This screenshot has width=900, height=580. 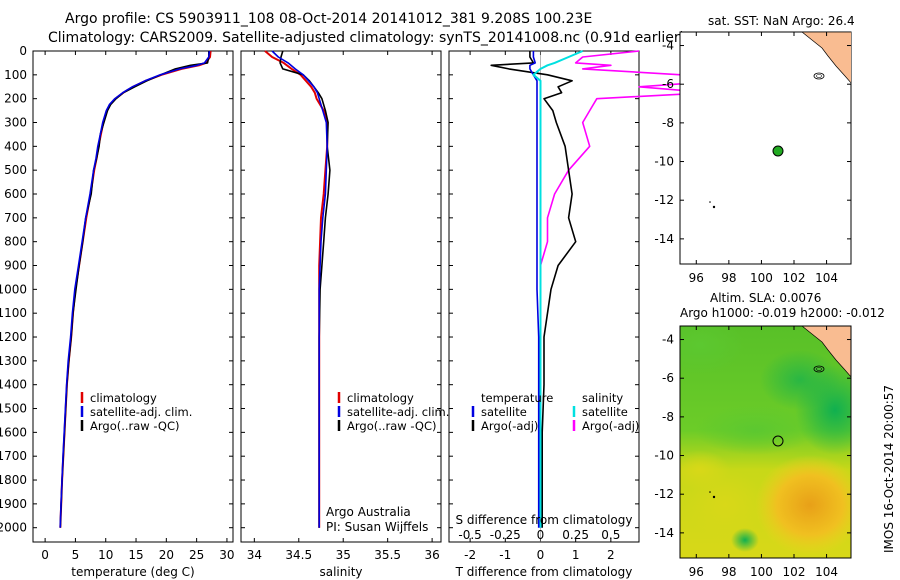 What do you see at coordinates (15, 75) in the screenshot?
I see `y-tick-label: 100` at bounding box center [15, 75].